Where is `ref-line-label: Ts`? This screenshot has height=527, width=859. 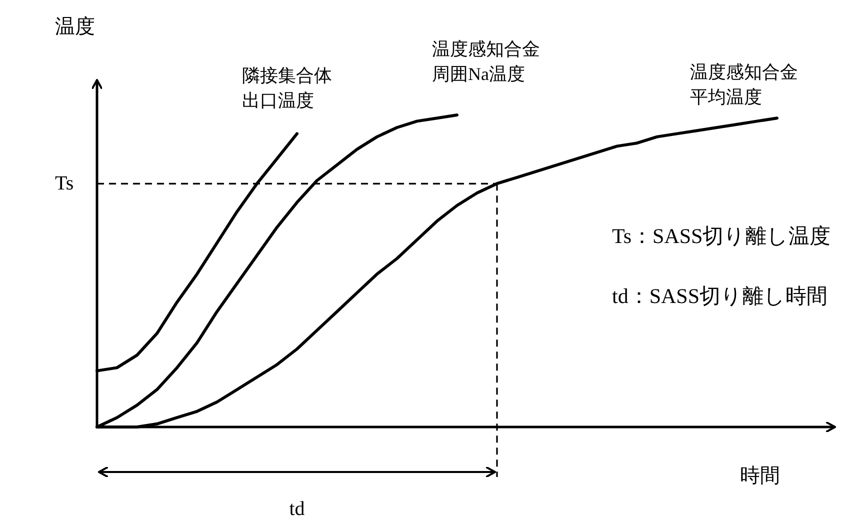 ref-line-label: Ts is located at coordinates (64, 183).